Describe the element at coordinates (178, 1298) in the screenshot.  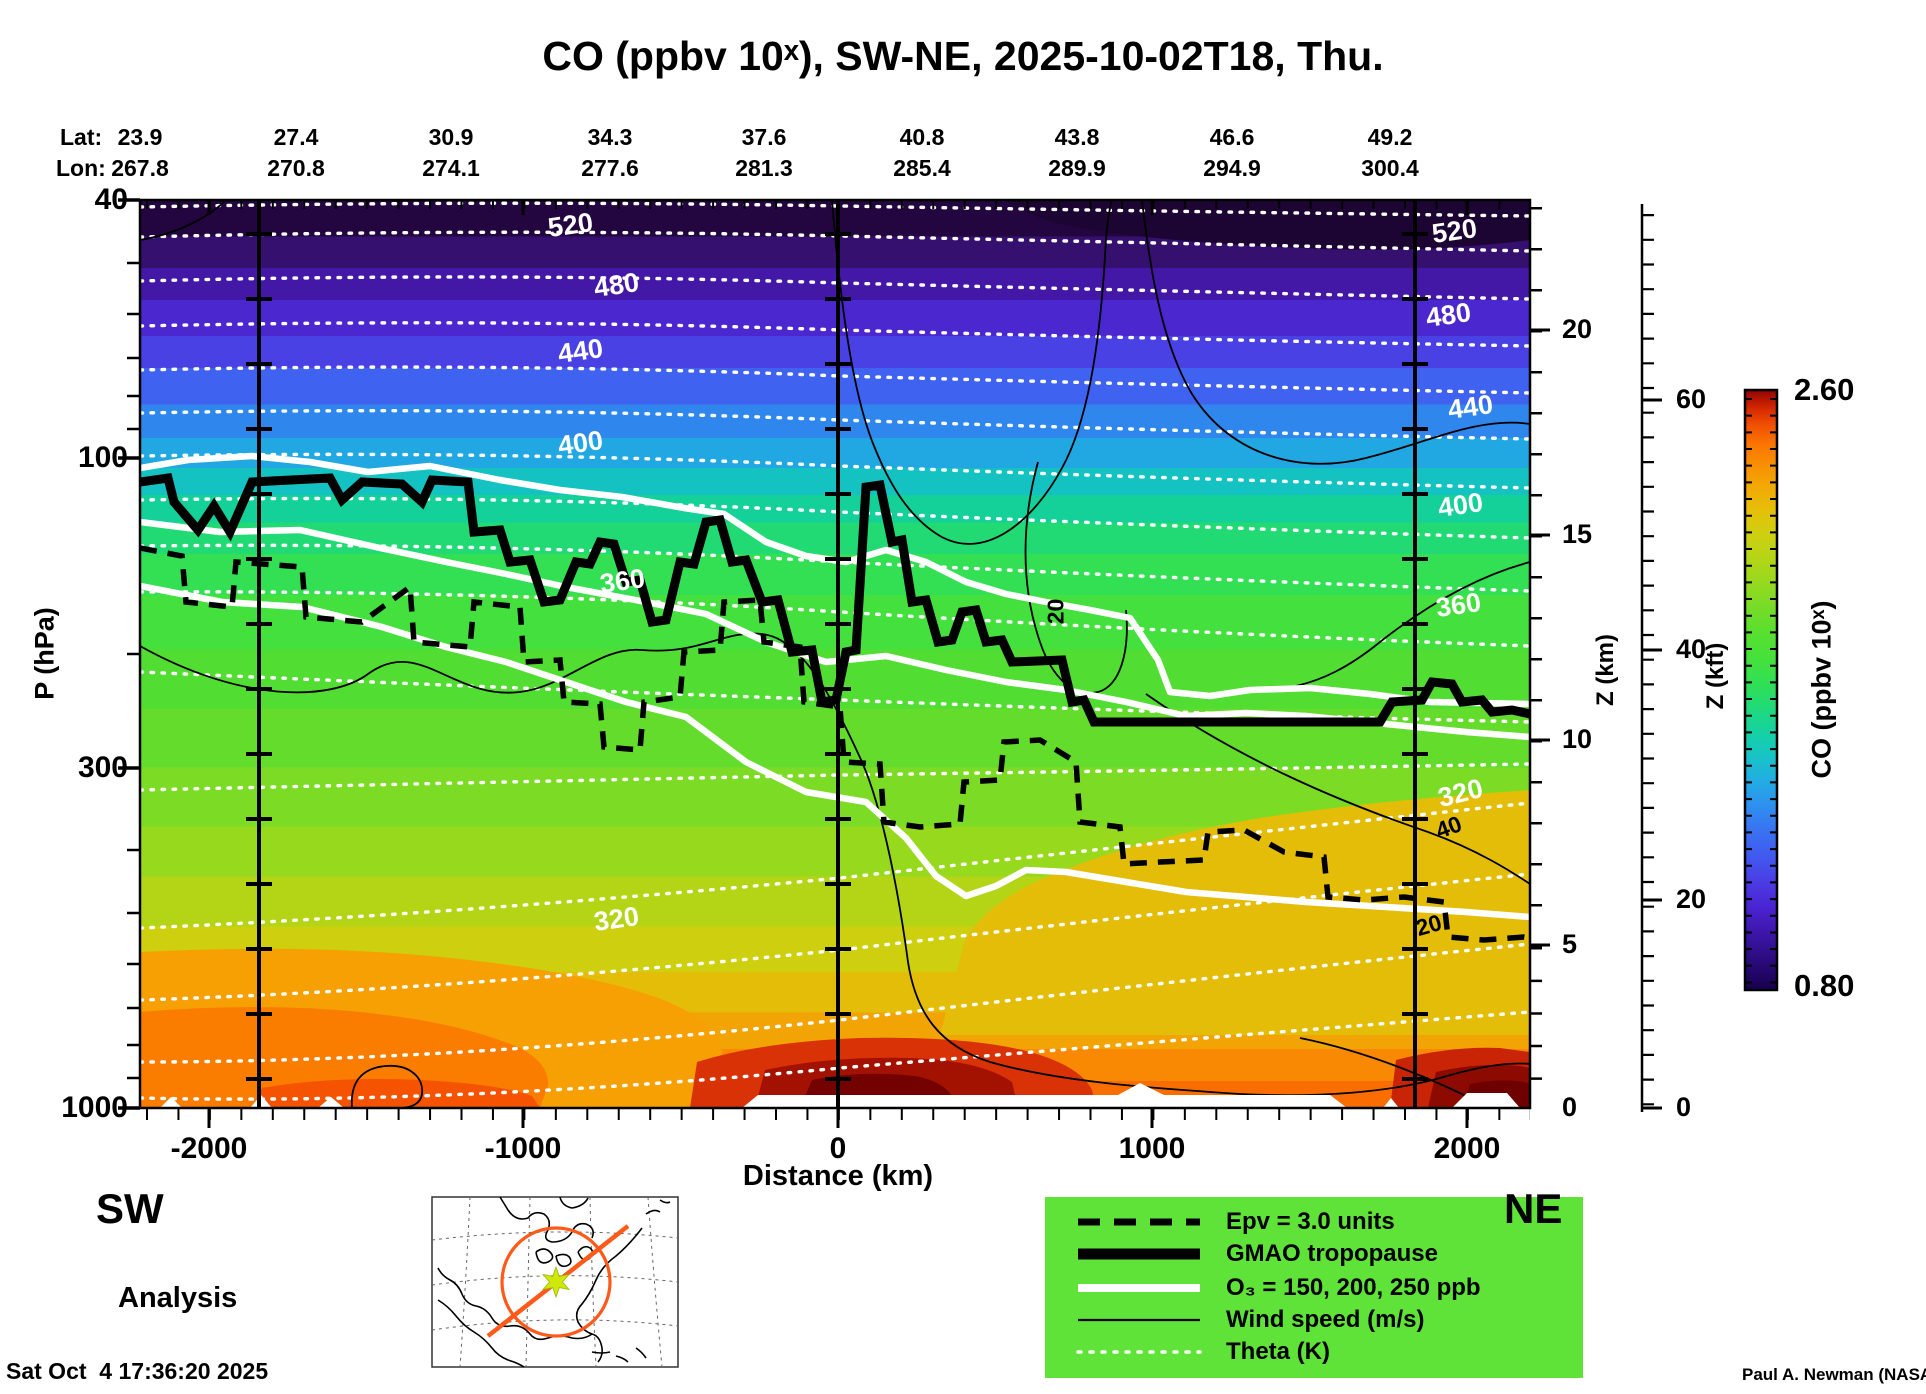
I see `run-type-label: Analysis` at that location.